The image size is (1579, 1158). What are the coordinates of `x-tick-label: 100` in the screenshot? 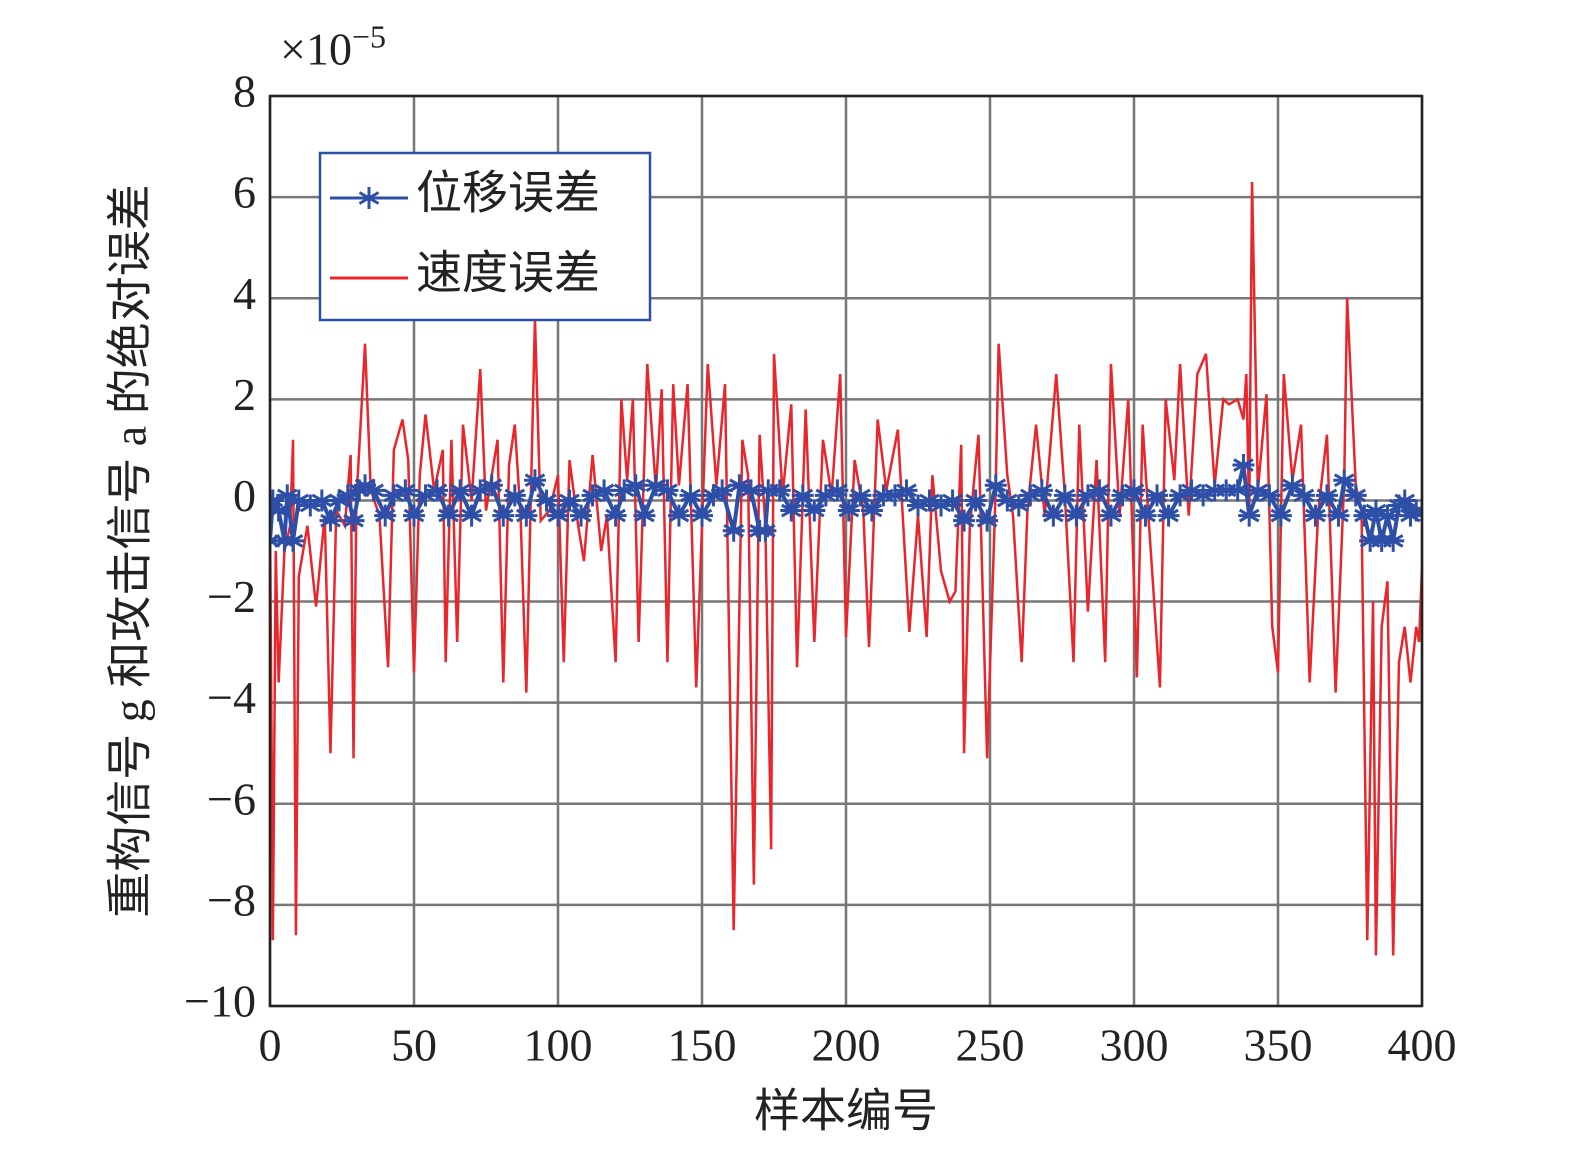 It's located at (558, 1045).